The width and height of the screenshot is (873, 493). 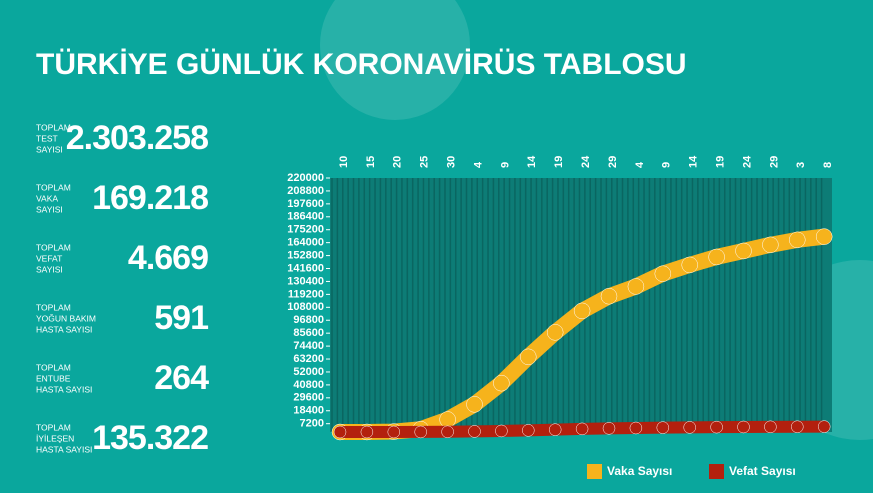 I want to click on stat-label: VAKA, so click(x=47, y=198).